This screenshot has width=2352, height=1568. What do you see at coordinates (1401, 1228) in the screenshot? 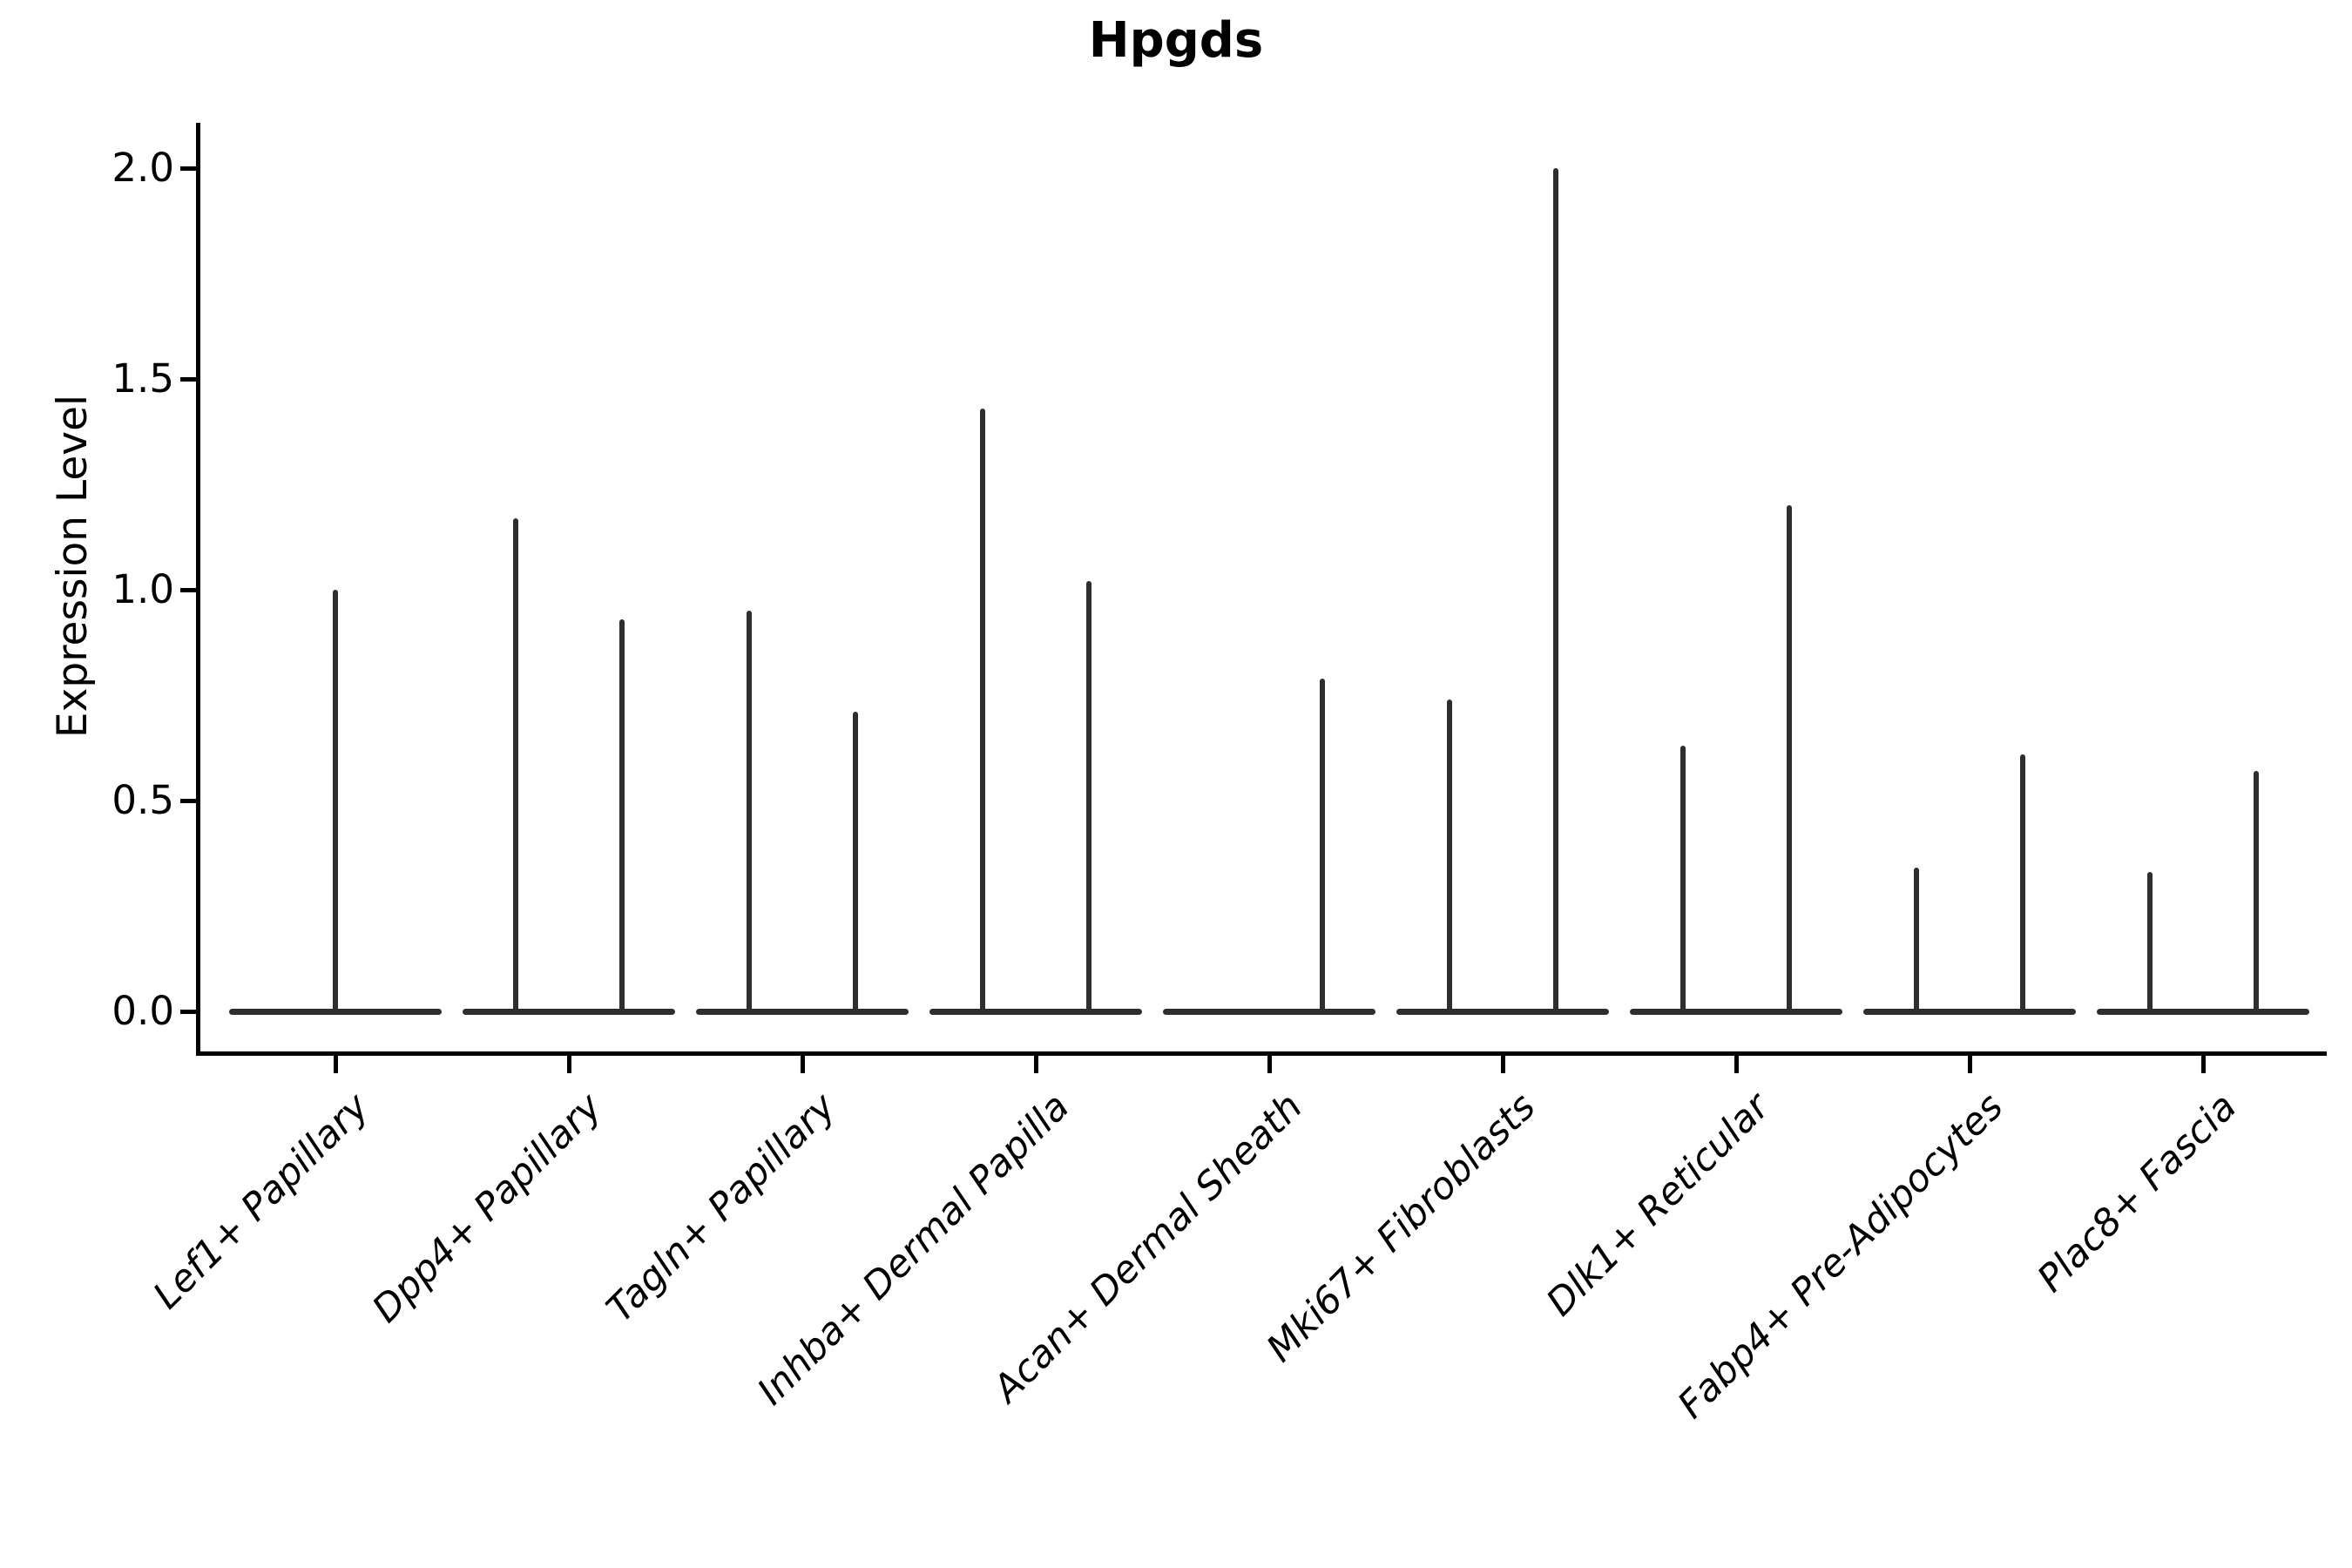
I see `x-tick-label: Mki67+ Fibroblasts` at bounding box center [1401, 1228].